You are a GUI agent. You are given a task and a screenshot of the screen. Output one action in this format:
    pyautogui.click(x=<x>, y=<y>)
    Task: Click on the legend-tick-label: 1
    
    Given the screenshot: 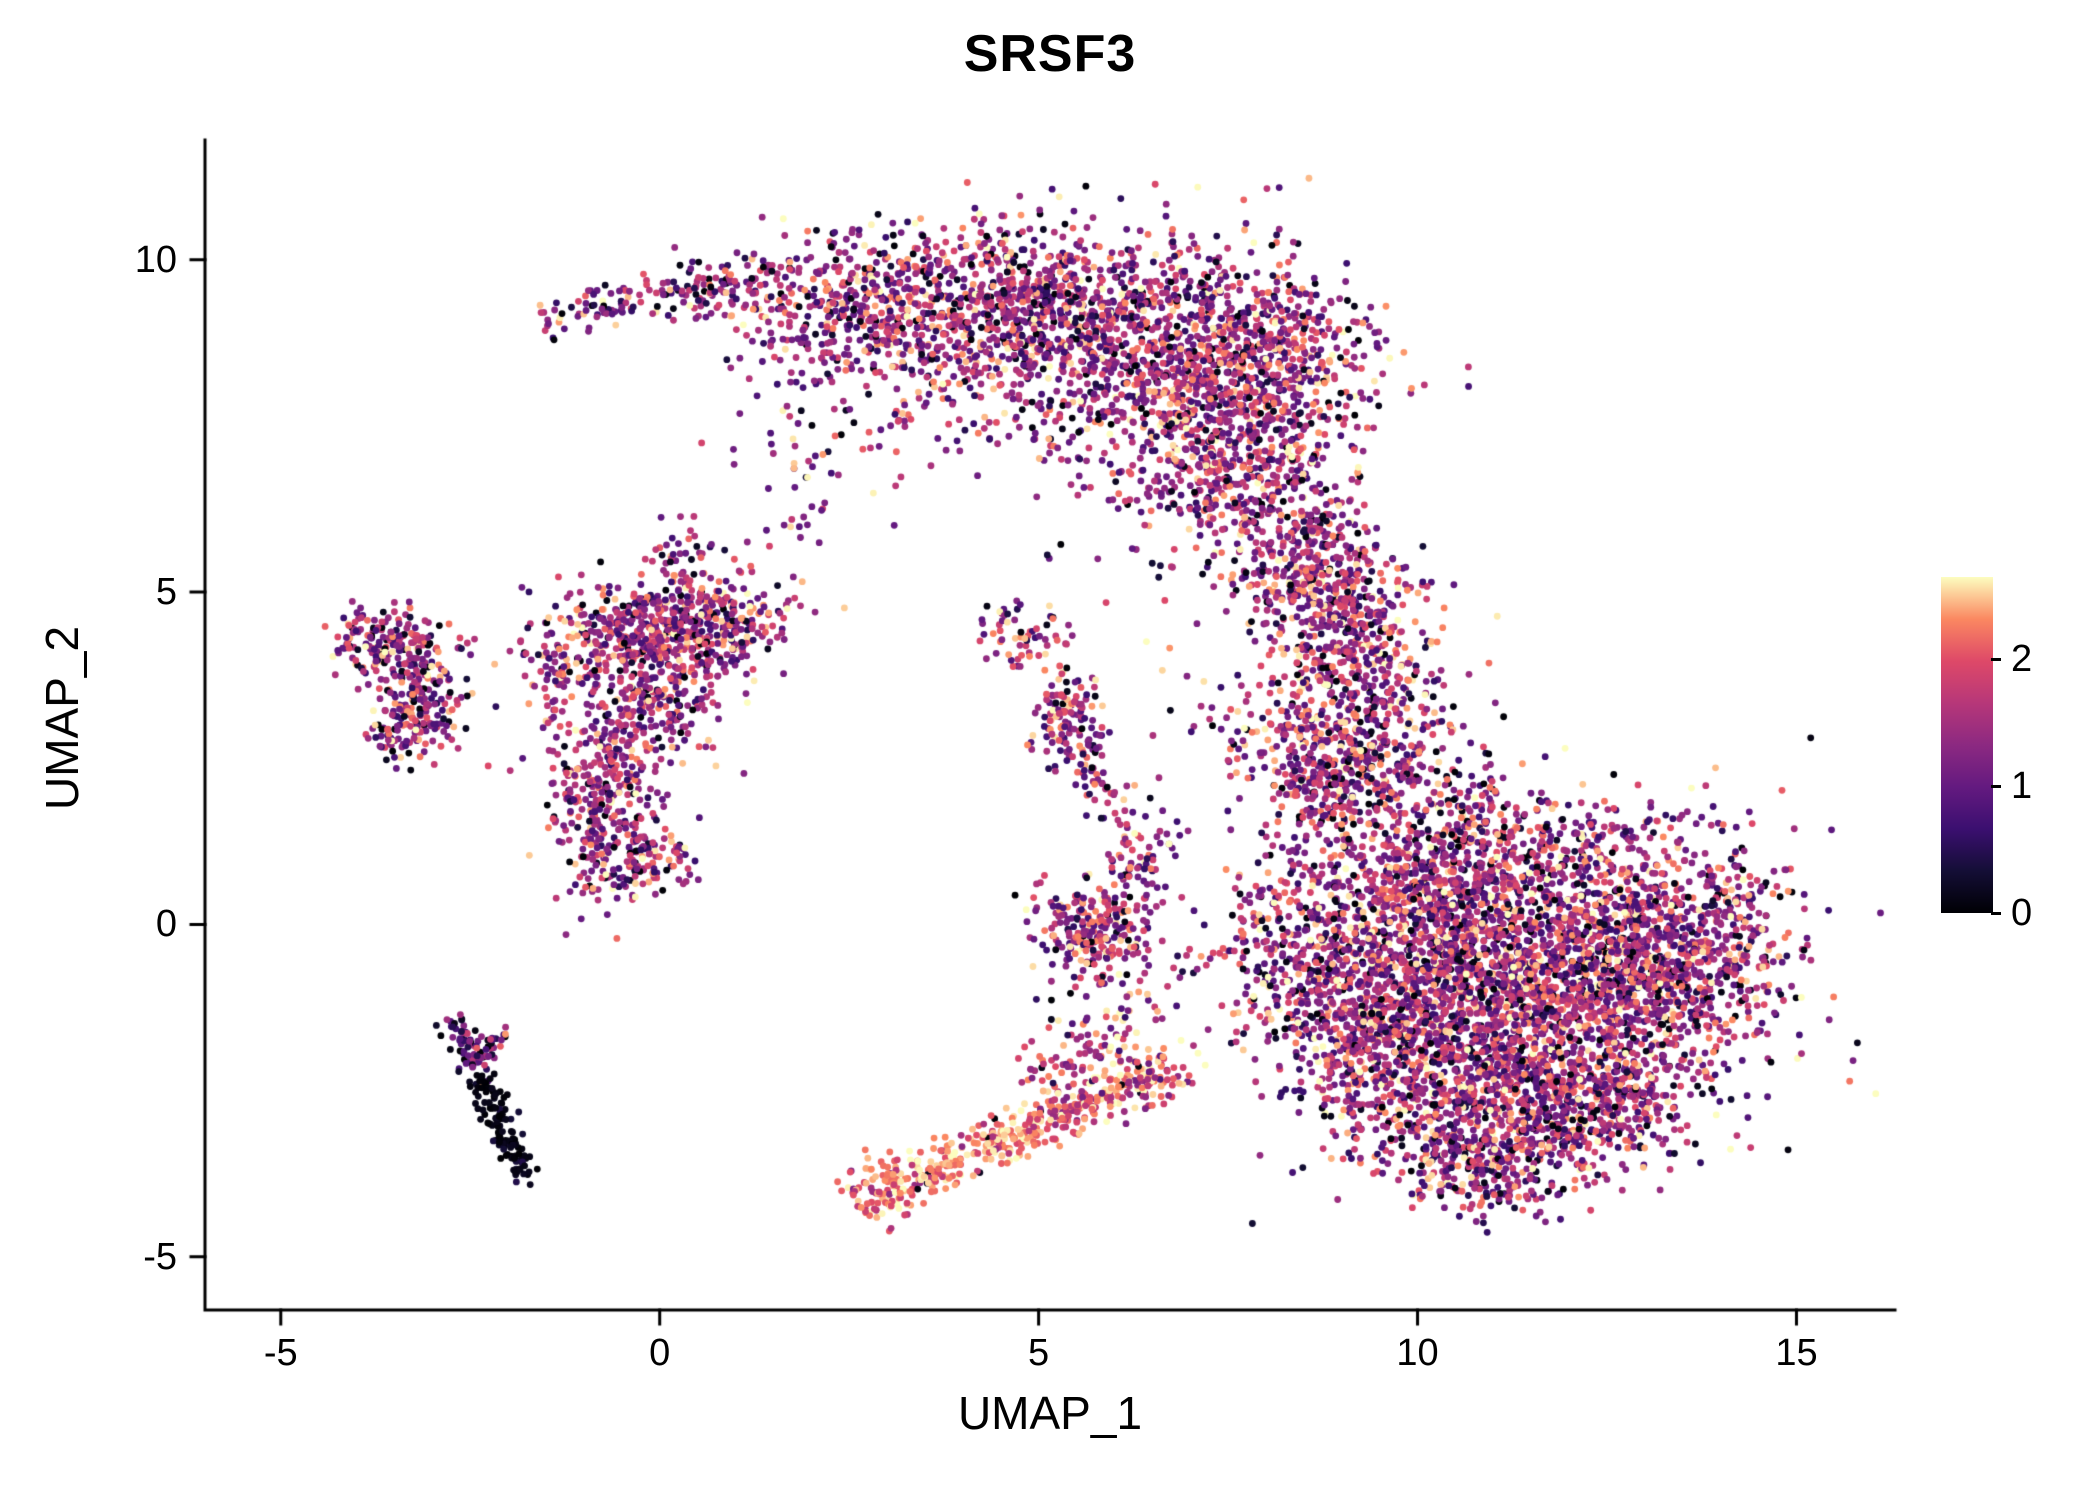 What is the action you would take?
    pyautogui.click(x=2022, y=786)
    